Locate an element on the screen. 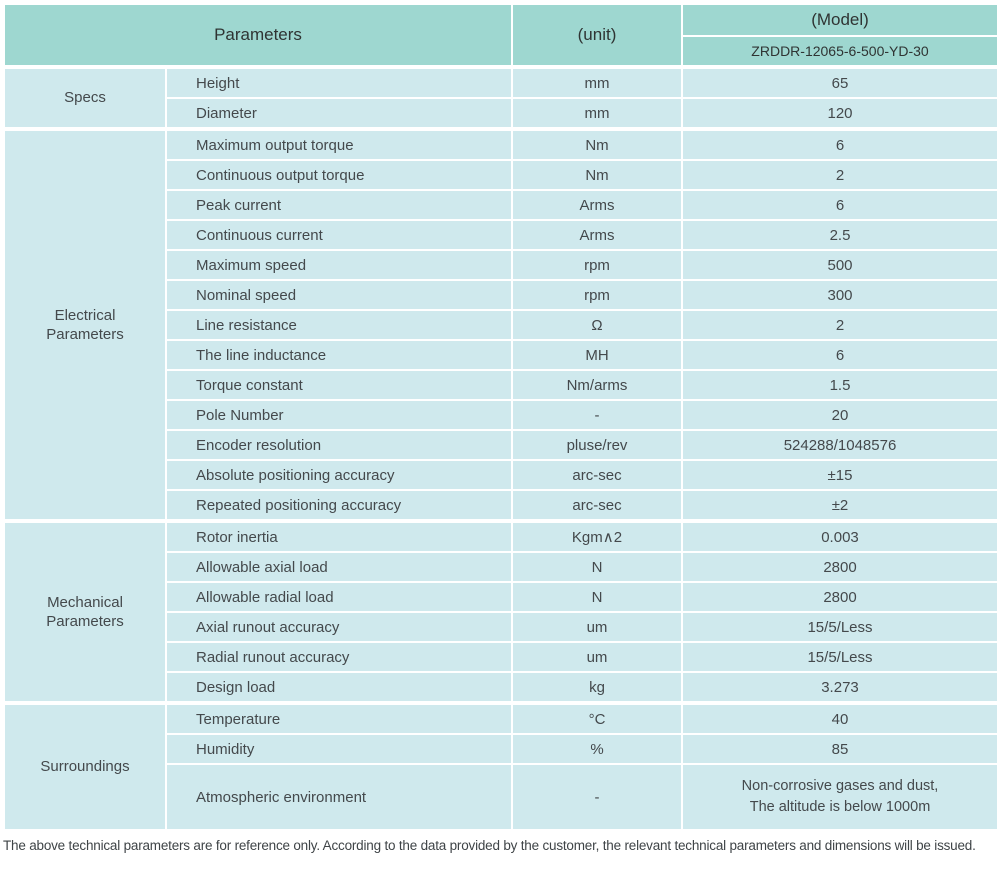 This screenshot has height=879, width=1000. table-row: Torque constant Nm/arms 1.5 is located at coordinates (501, 385).